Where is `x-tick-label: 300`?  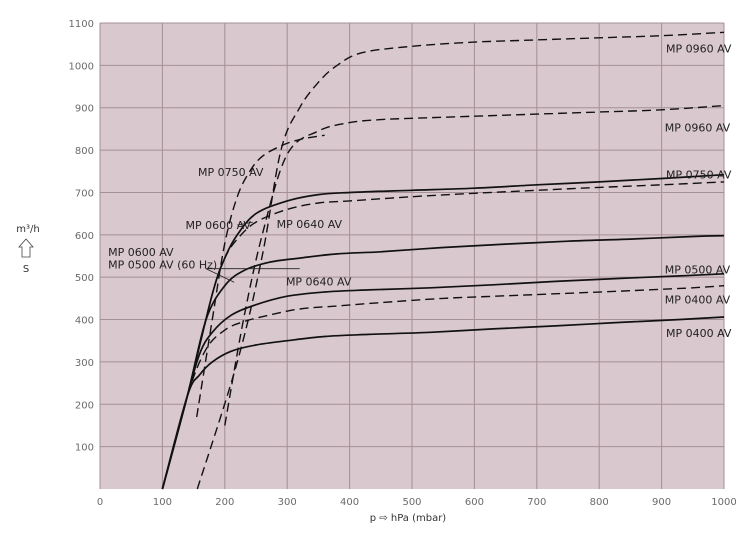
x-tick-label: 300 is located at coordinates (287, 502).